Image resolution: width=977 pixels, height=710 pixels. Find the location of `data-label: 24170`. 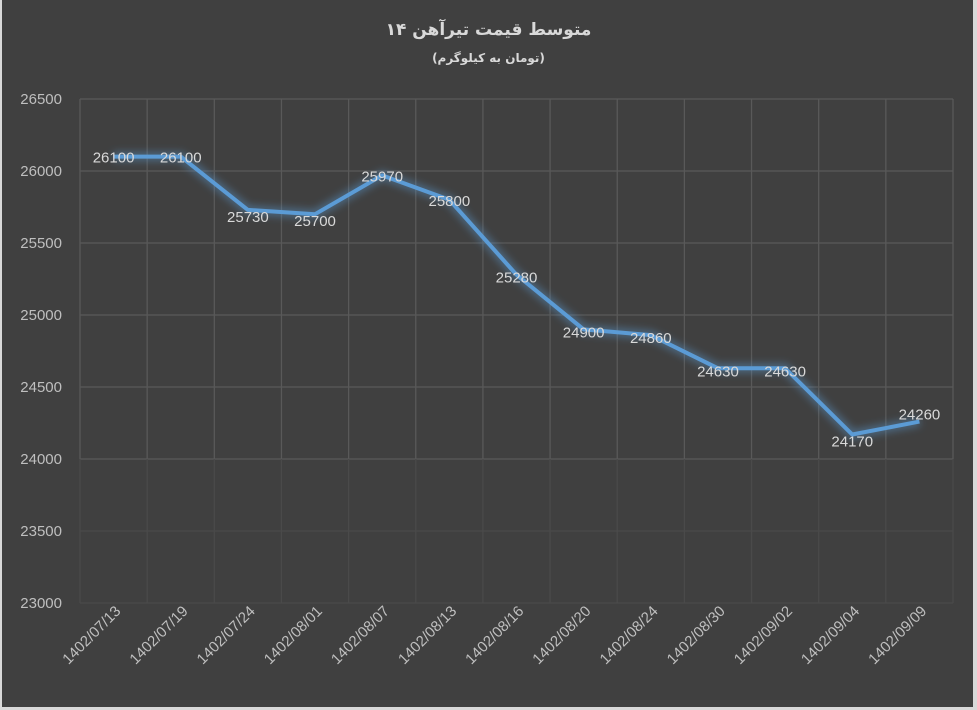

data-label: 24170 is located at coordinates (852, 442).